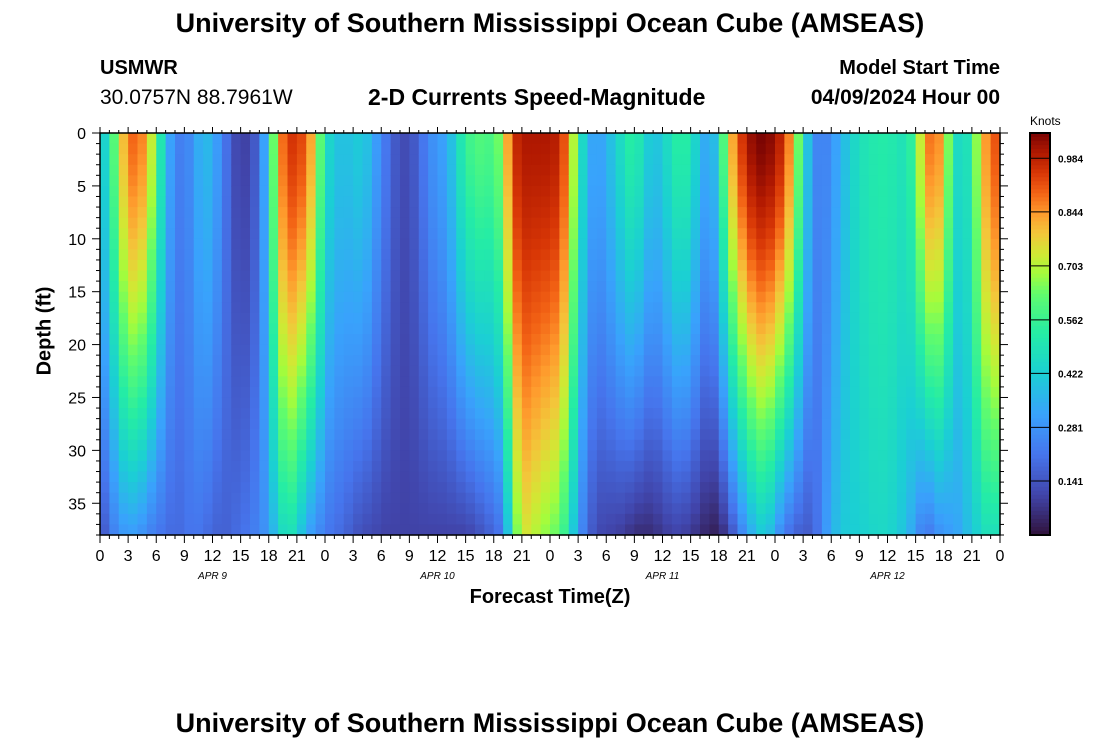  What do you see at coordinates (77, 398) in the screenshot?
I see `y-tick-label: 25` at bounding box center [77, 398].